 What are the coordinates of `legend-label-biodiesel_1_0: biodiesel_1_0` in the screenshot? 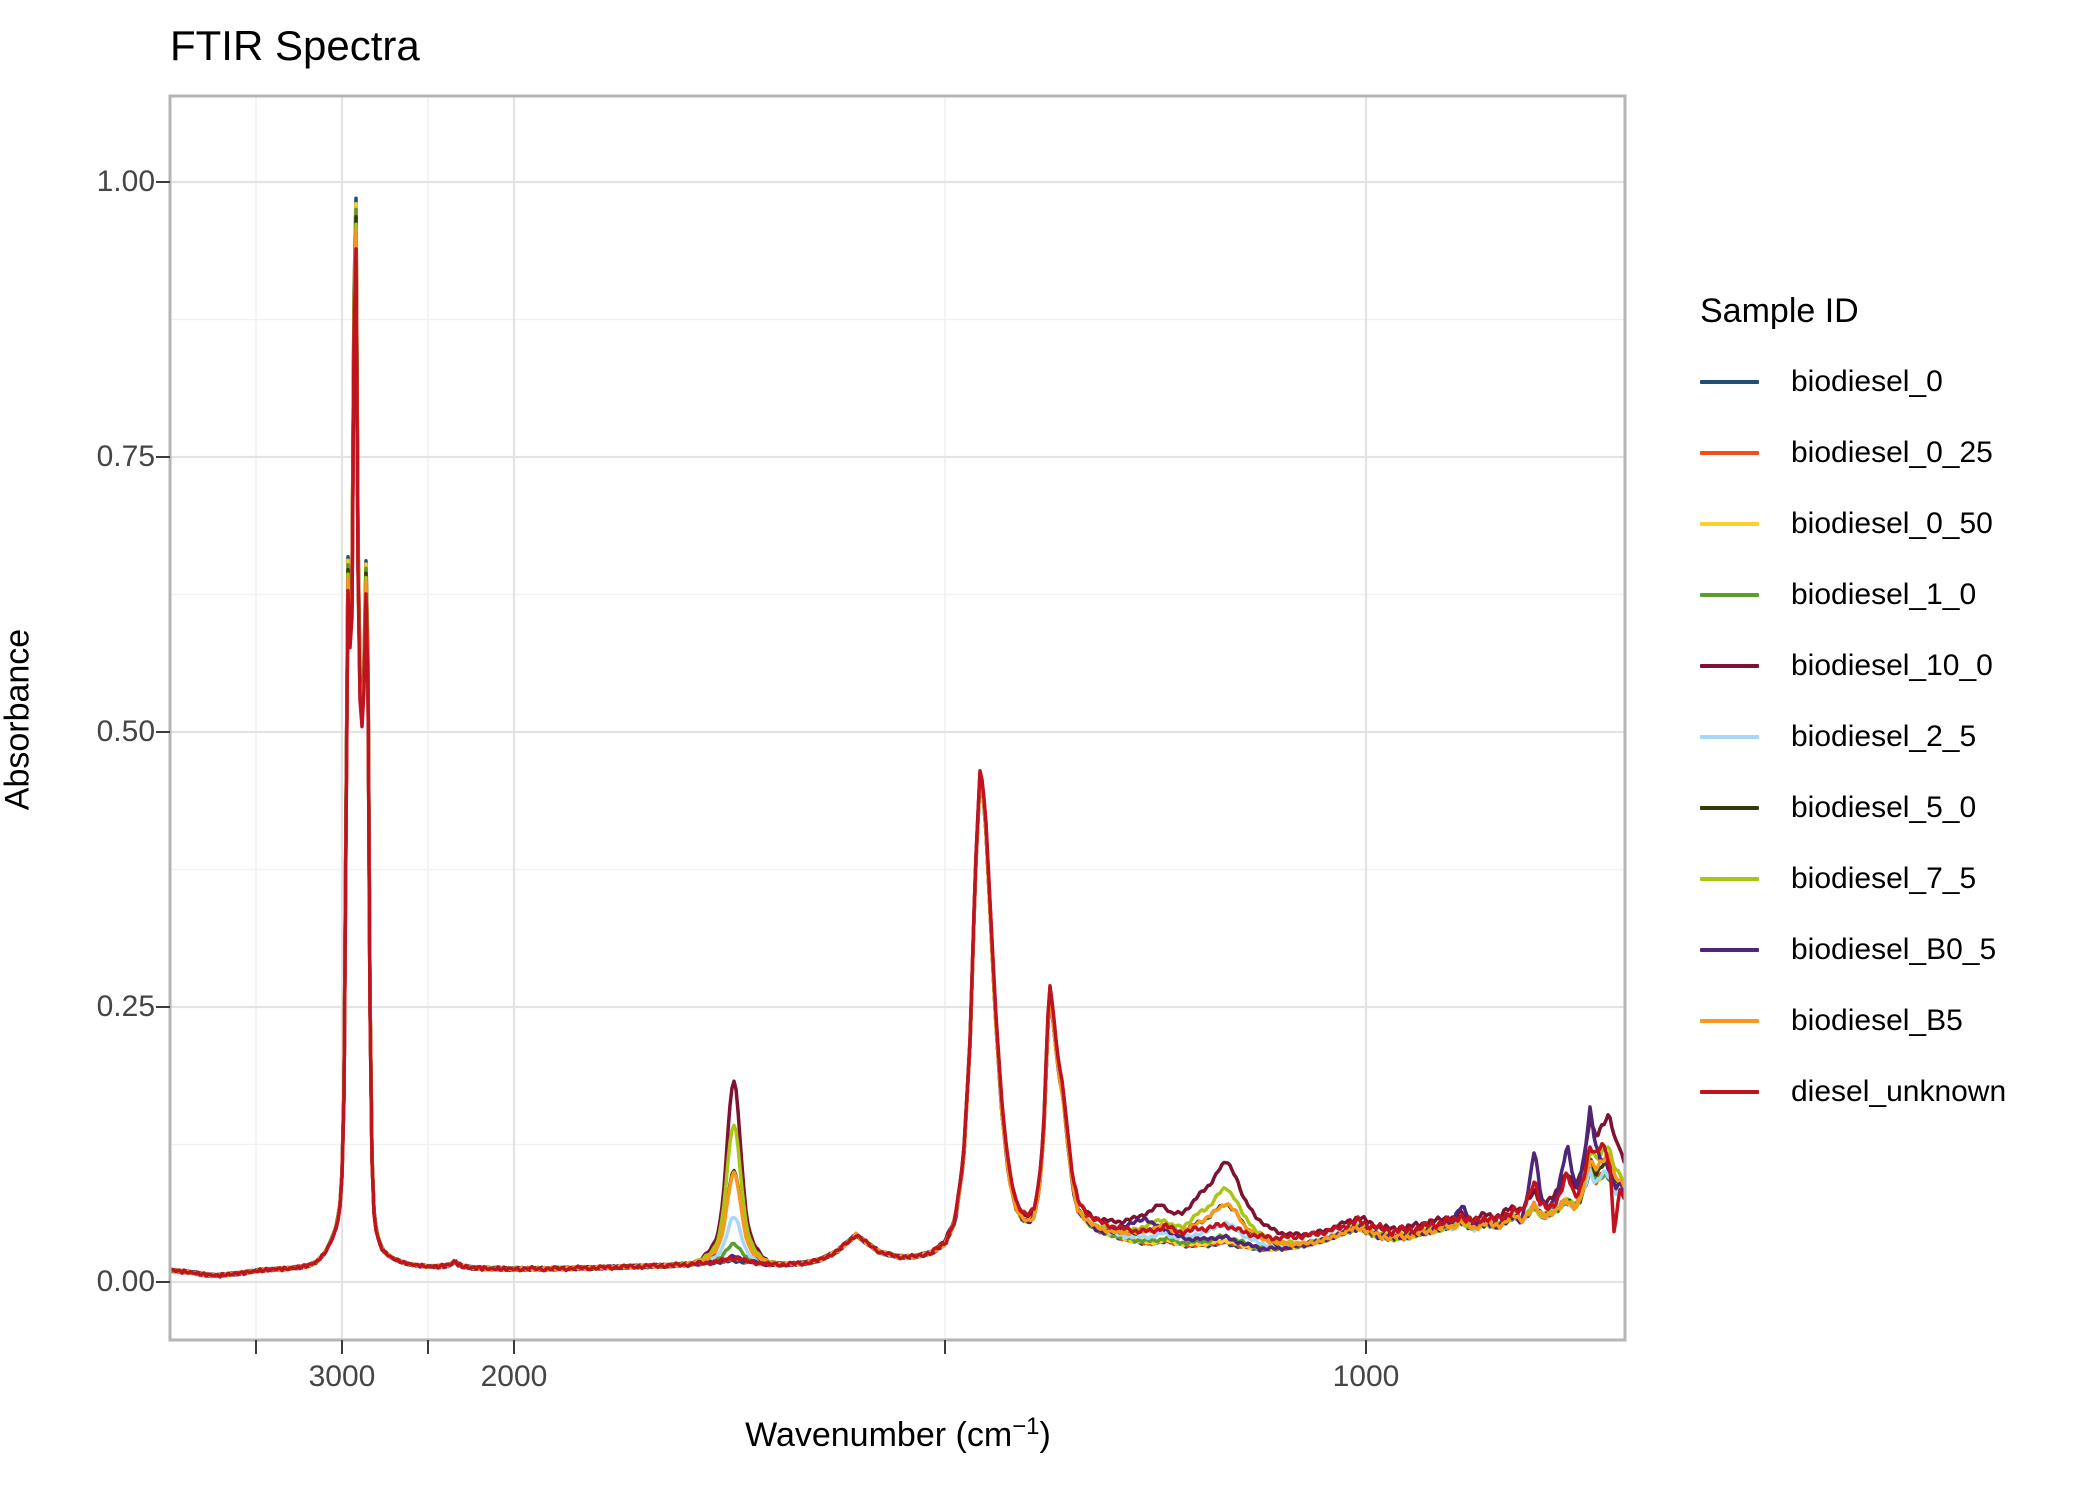 It's located at (1884, 594).